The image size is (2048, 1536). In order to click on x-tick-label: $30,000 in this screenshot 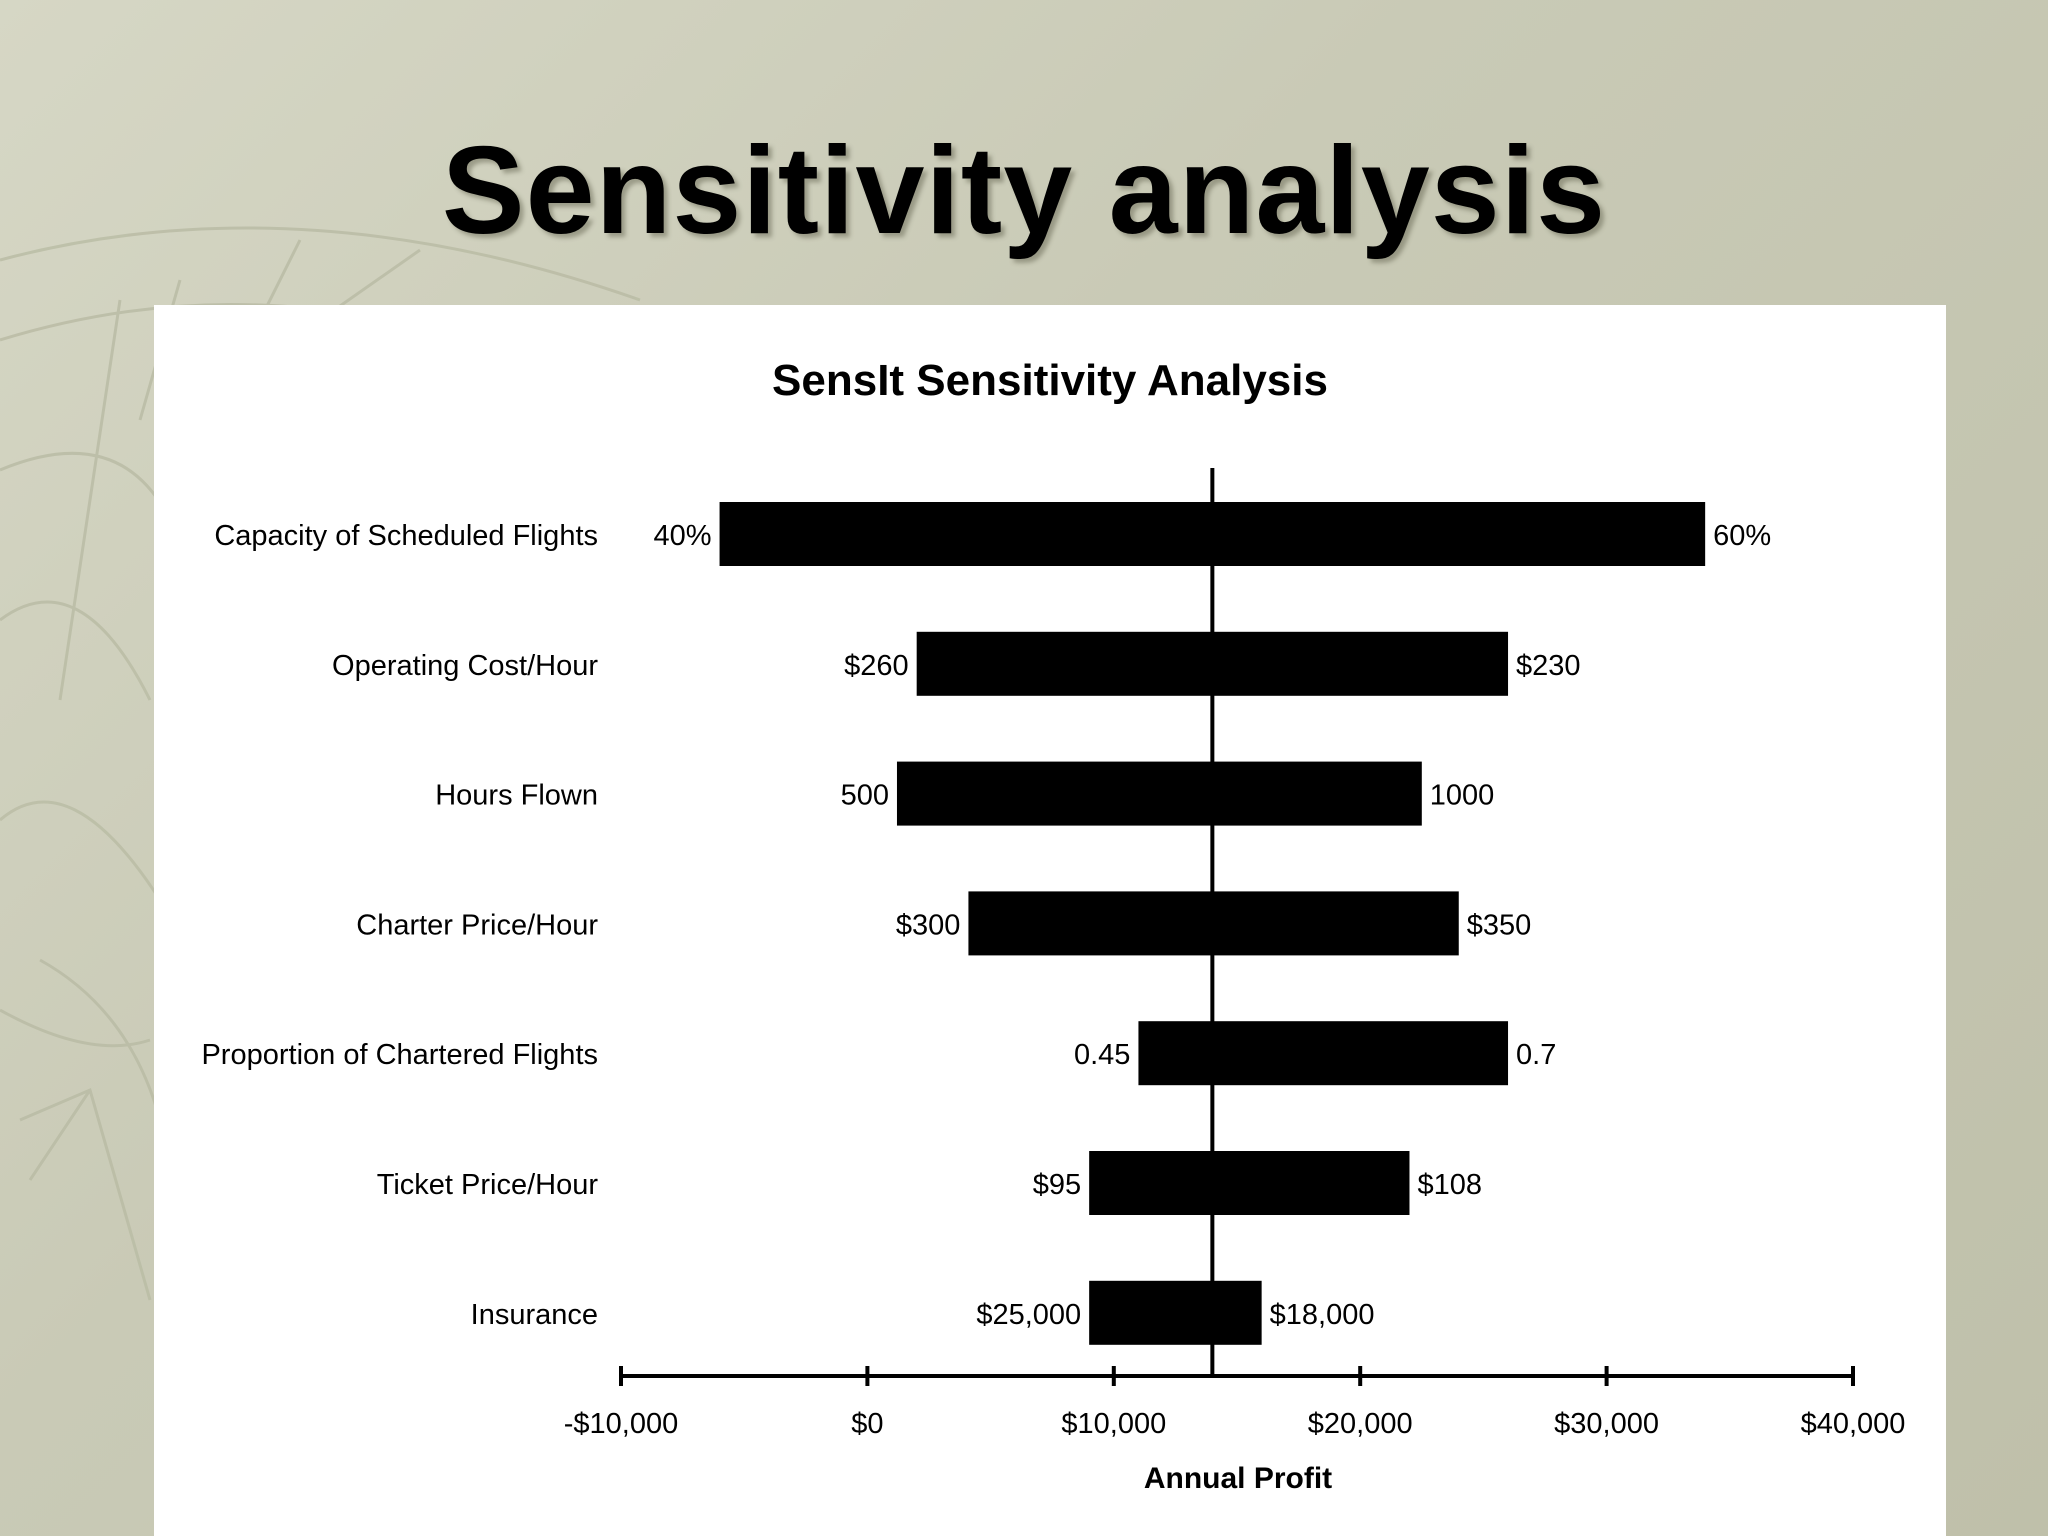, I will do `click(1606, 1424)`.